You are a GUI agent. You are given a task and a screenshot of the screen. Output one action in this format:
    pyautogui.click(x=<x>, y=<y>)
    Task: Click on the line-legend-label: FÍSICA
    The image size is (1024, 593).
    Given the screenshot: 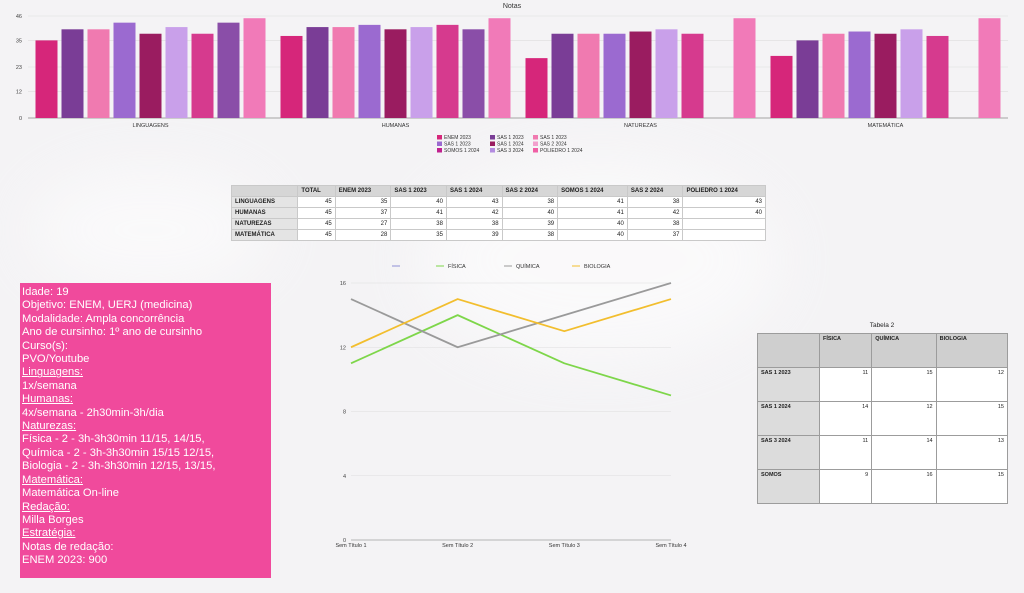 What is the action you would take?
    pyautogui.click(x=457, y=266)
    